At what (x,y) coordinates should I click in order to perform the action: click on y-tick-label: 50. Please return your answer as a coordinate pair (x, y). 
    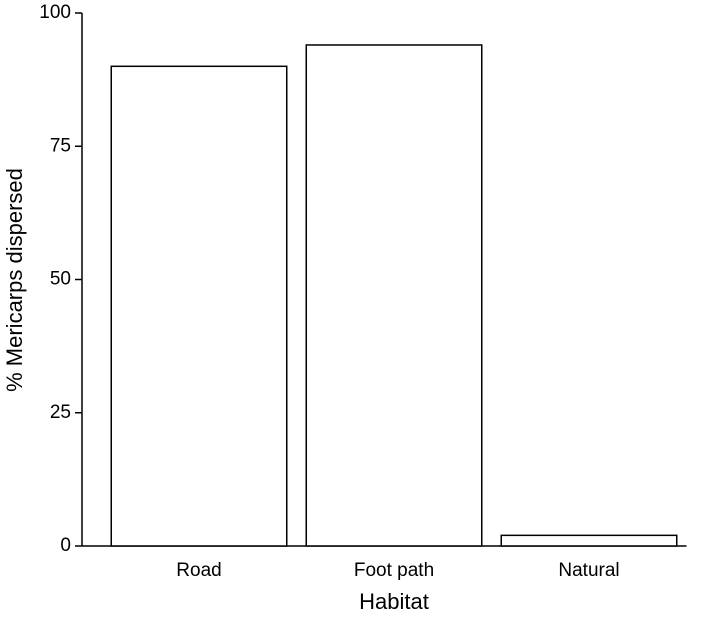
    Looking at the image, I should click on (60, 279).